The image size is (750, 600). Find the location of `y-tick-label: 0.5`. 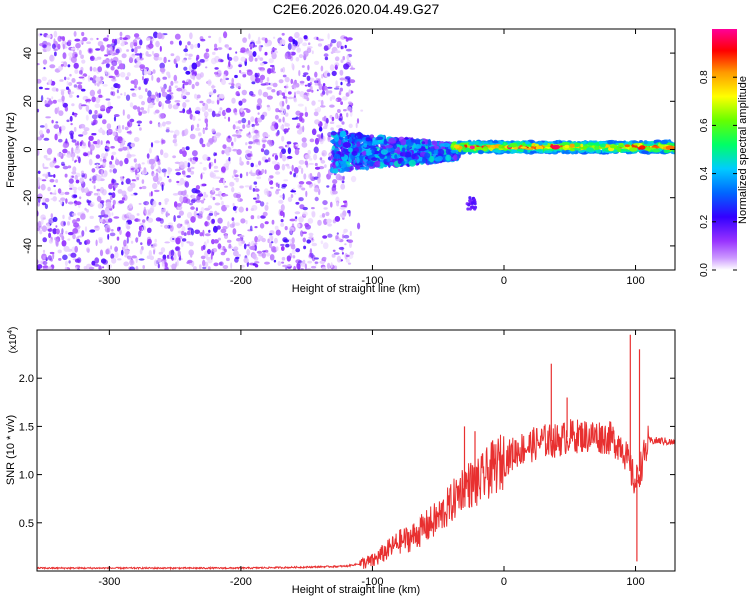

y-tick-label: 0.5 is located at coordinates (26, 524).